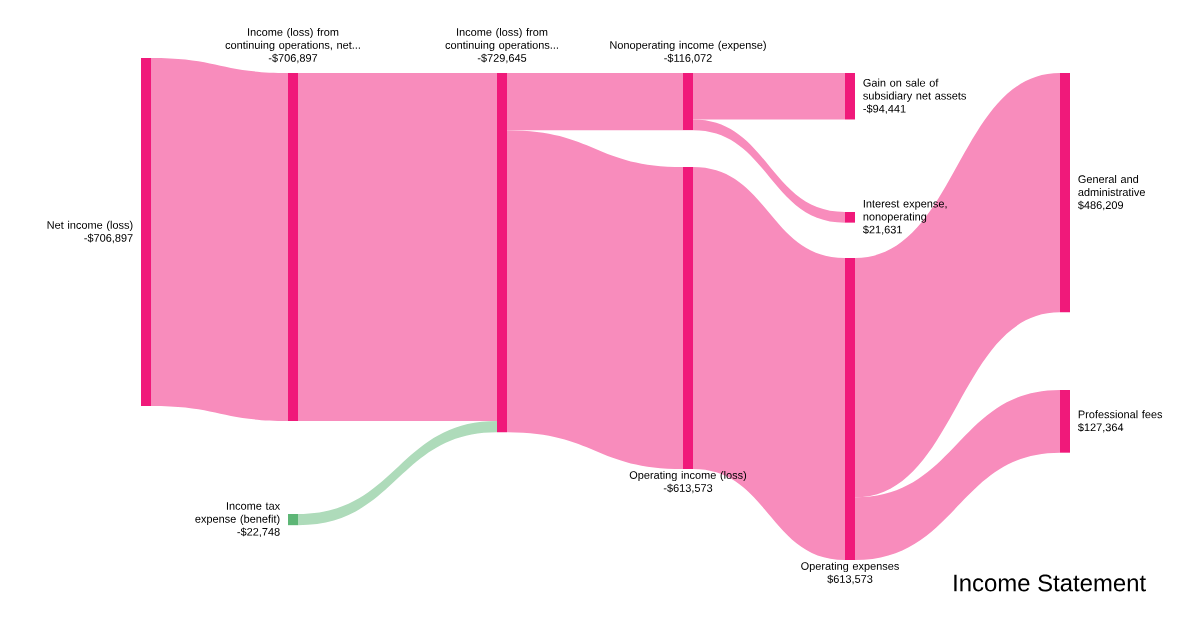  What do you see at coordinates (502, 58) in the screenshot?
I see `data-label: -$729,645` at bounding box center [502, 58].